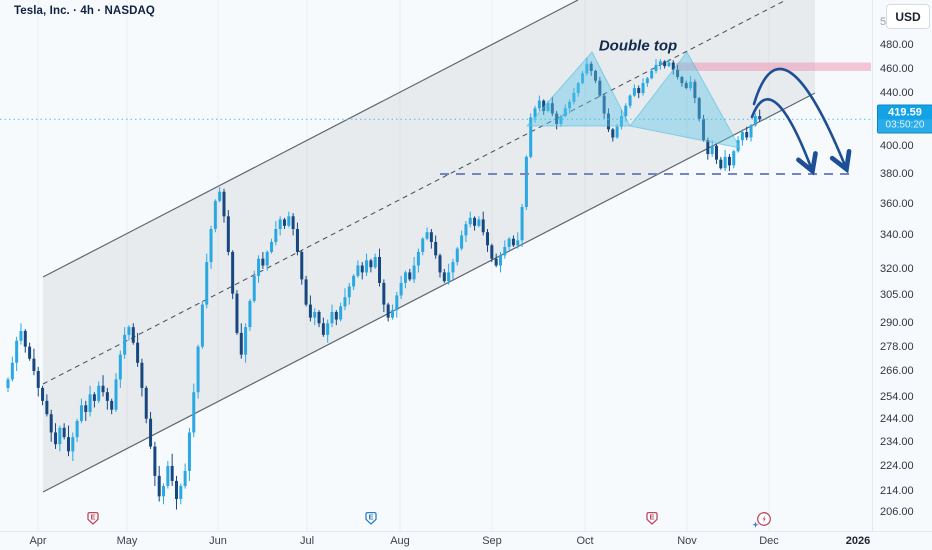  Describe the element at coordinates (218, 541) in the screenshot. I see `time-axis-month-label: Jun` at that location.